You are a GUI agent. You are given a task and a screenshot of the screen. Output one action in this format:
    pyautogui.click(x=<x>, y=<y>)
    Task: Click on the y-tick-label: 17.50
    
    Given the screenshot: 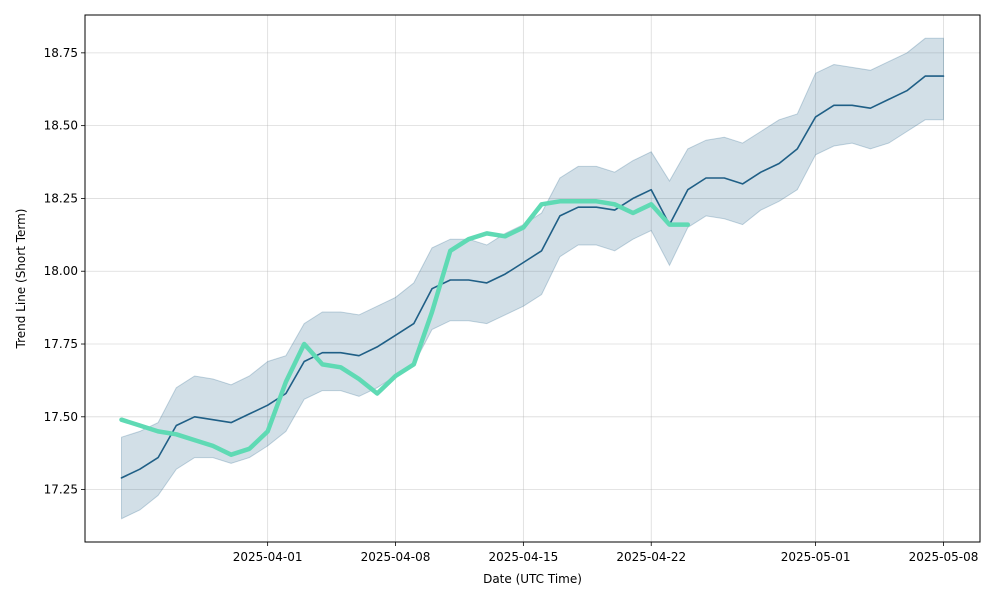 What is the action you would take?
    pyautogui.click(x=61, y=417)
    